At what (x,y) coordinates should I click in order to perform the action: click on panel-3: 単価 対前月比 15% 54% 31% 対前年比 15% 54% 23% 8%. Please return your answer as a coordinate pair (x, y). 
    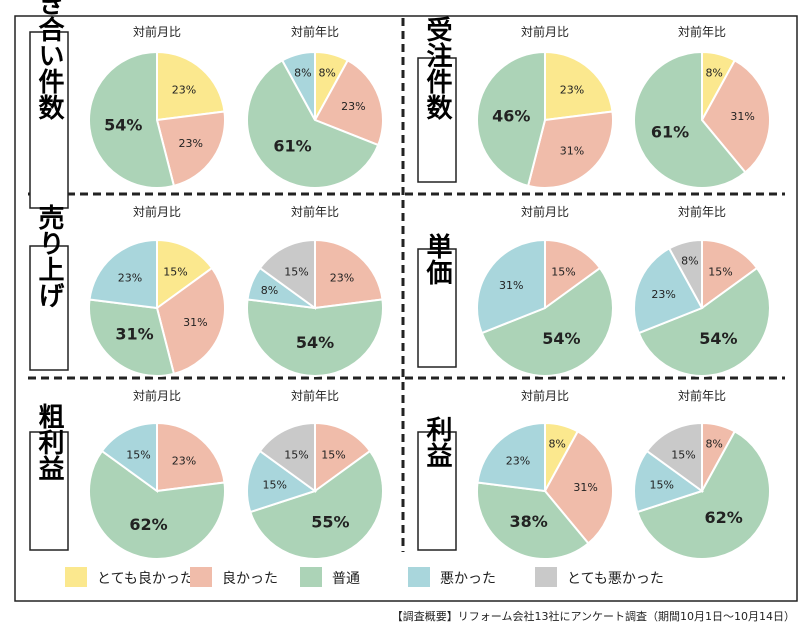
    Looking at the image, I should click on (594, 290).